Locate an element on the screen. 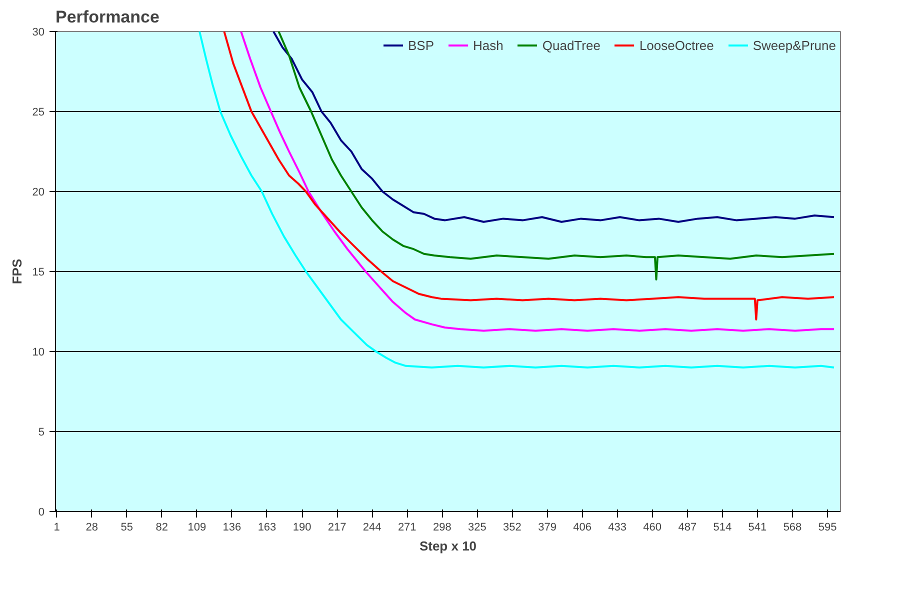  x-tick-label: 595 is located at coordinates (827, 528).